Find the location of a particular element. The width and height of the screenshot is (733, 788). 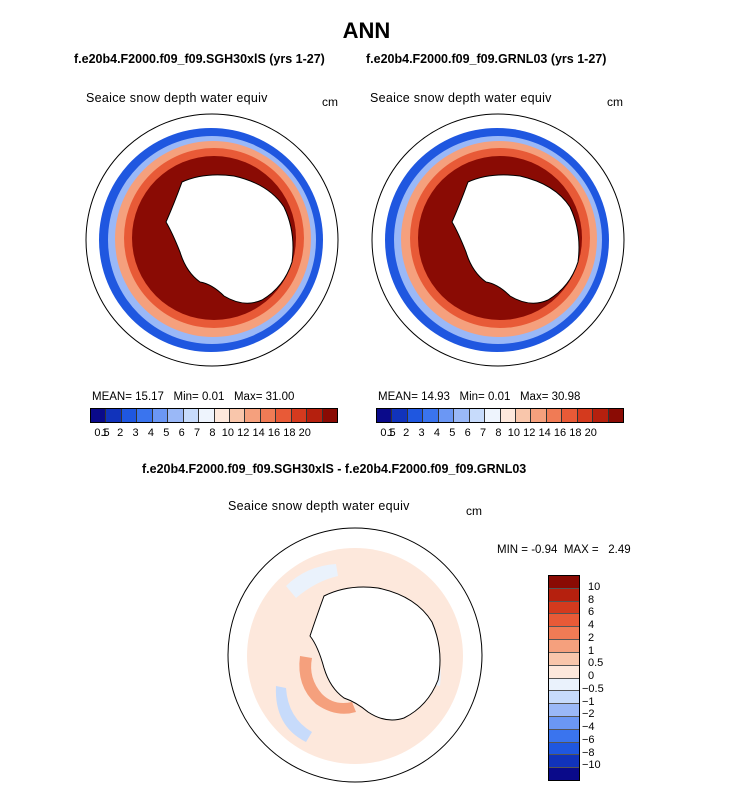

diff-colorbar-tick: −6 is located at coordinates (588, 739).